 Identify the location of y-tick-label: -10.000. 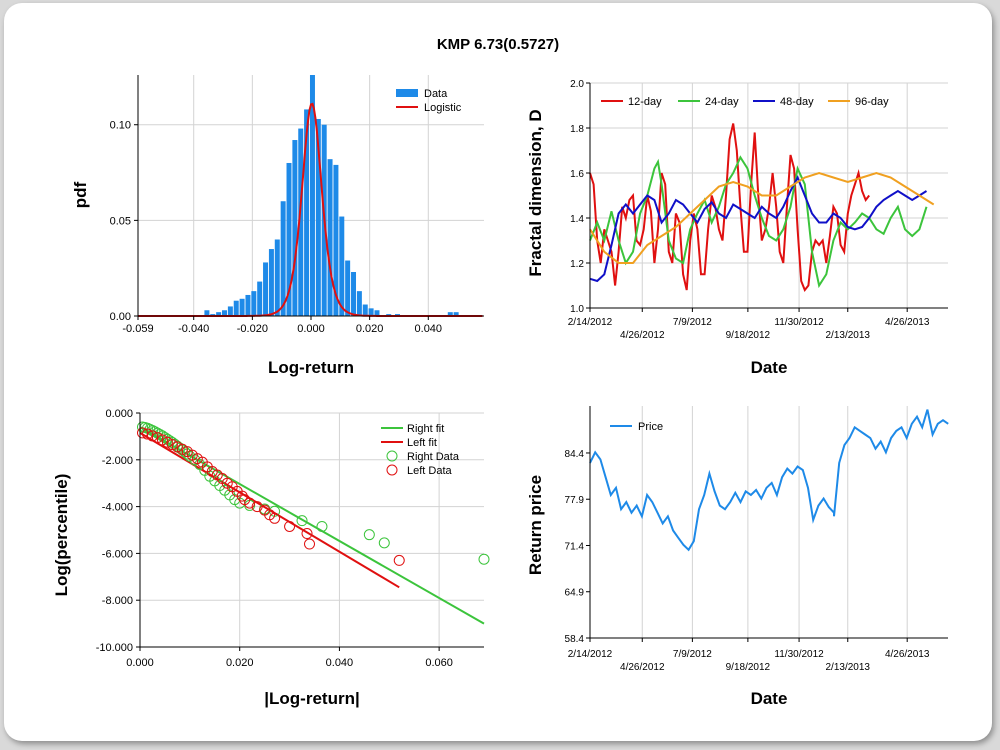
(114, 648).